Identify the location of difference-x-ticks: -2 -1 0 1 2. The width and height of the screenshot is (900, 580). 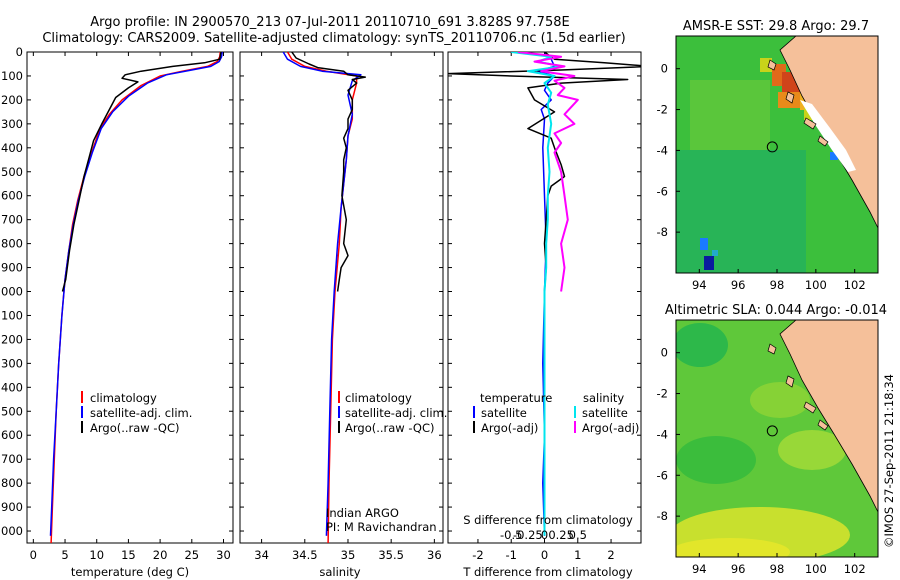
(543, 307).